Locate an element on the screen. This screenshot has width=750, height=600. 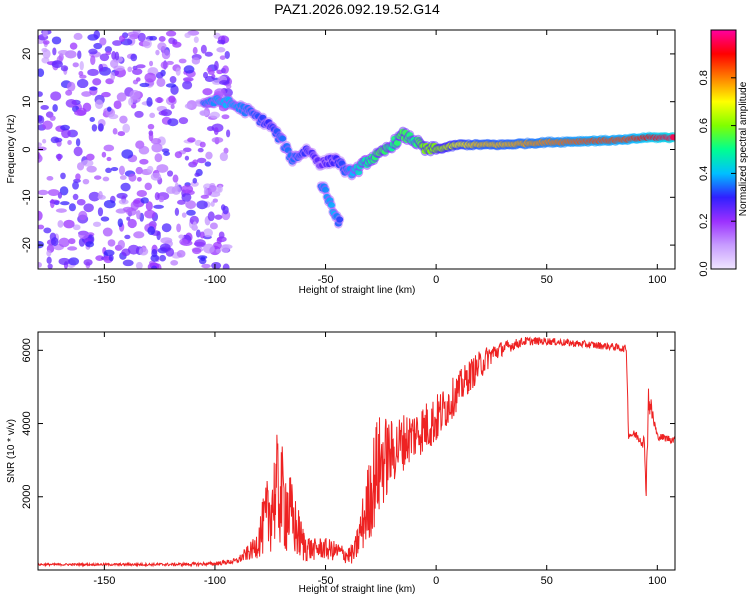
snr-x-label: Height of straight line (km) is located at coordinates (357, 589).